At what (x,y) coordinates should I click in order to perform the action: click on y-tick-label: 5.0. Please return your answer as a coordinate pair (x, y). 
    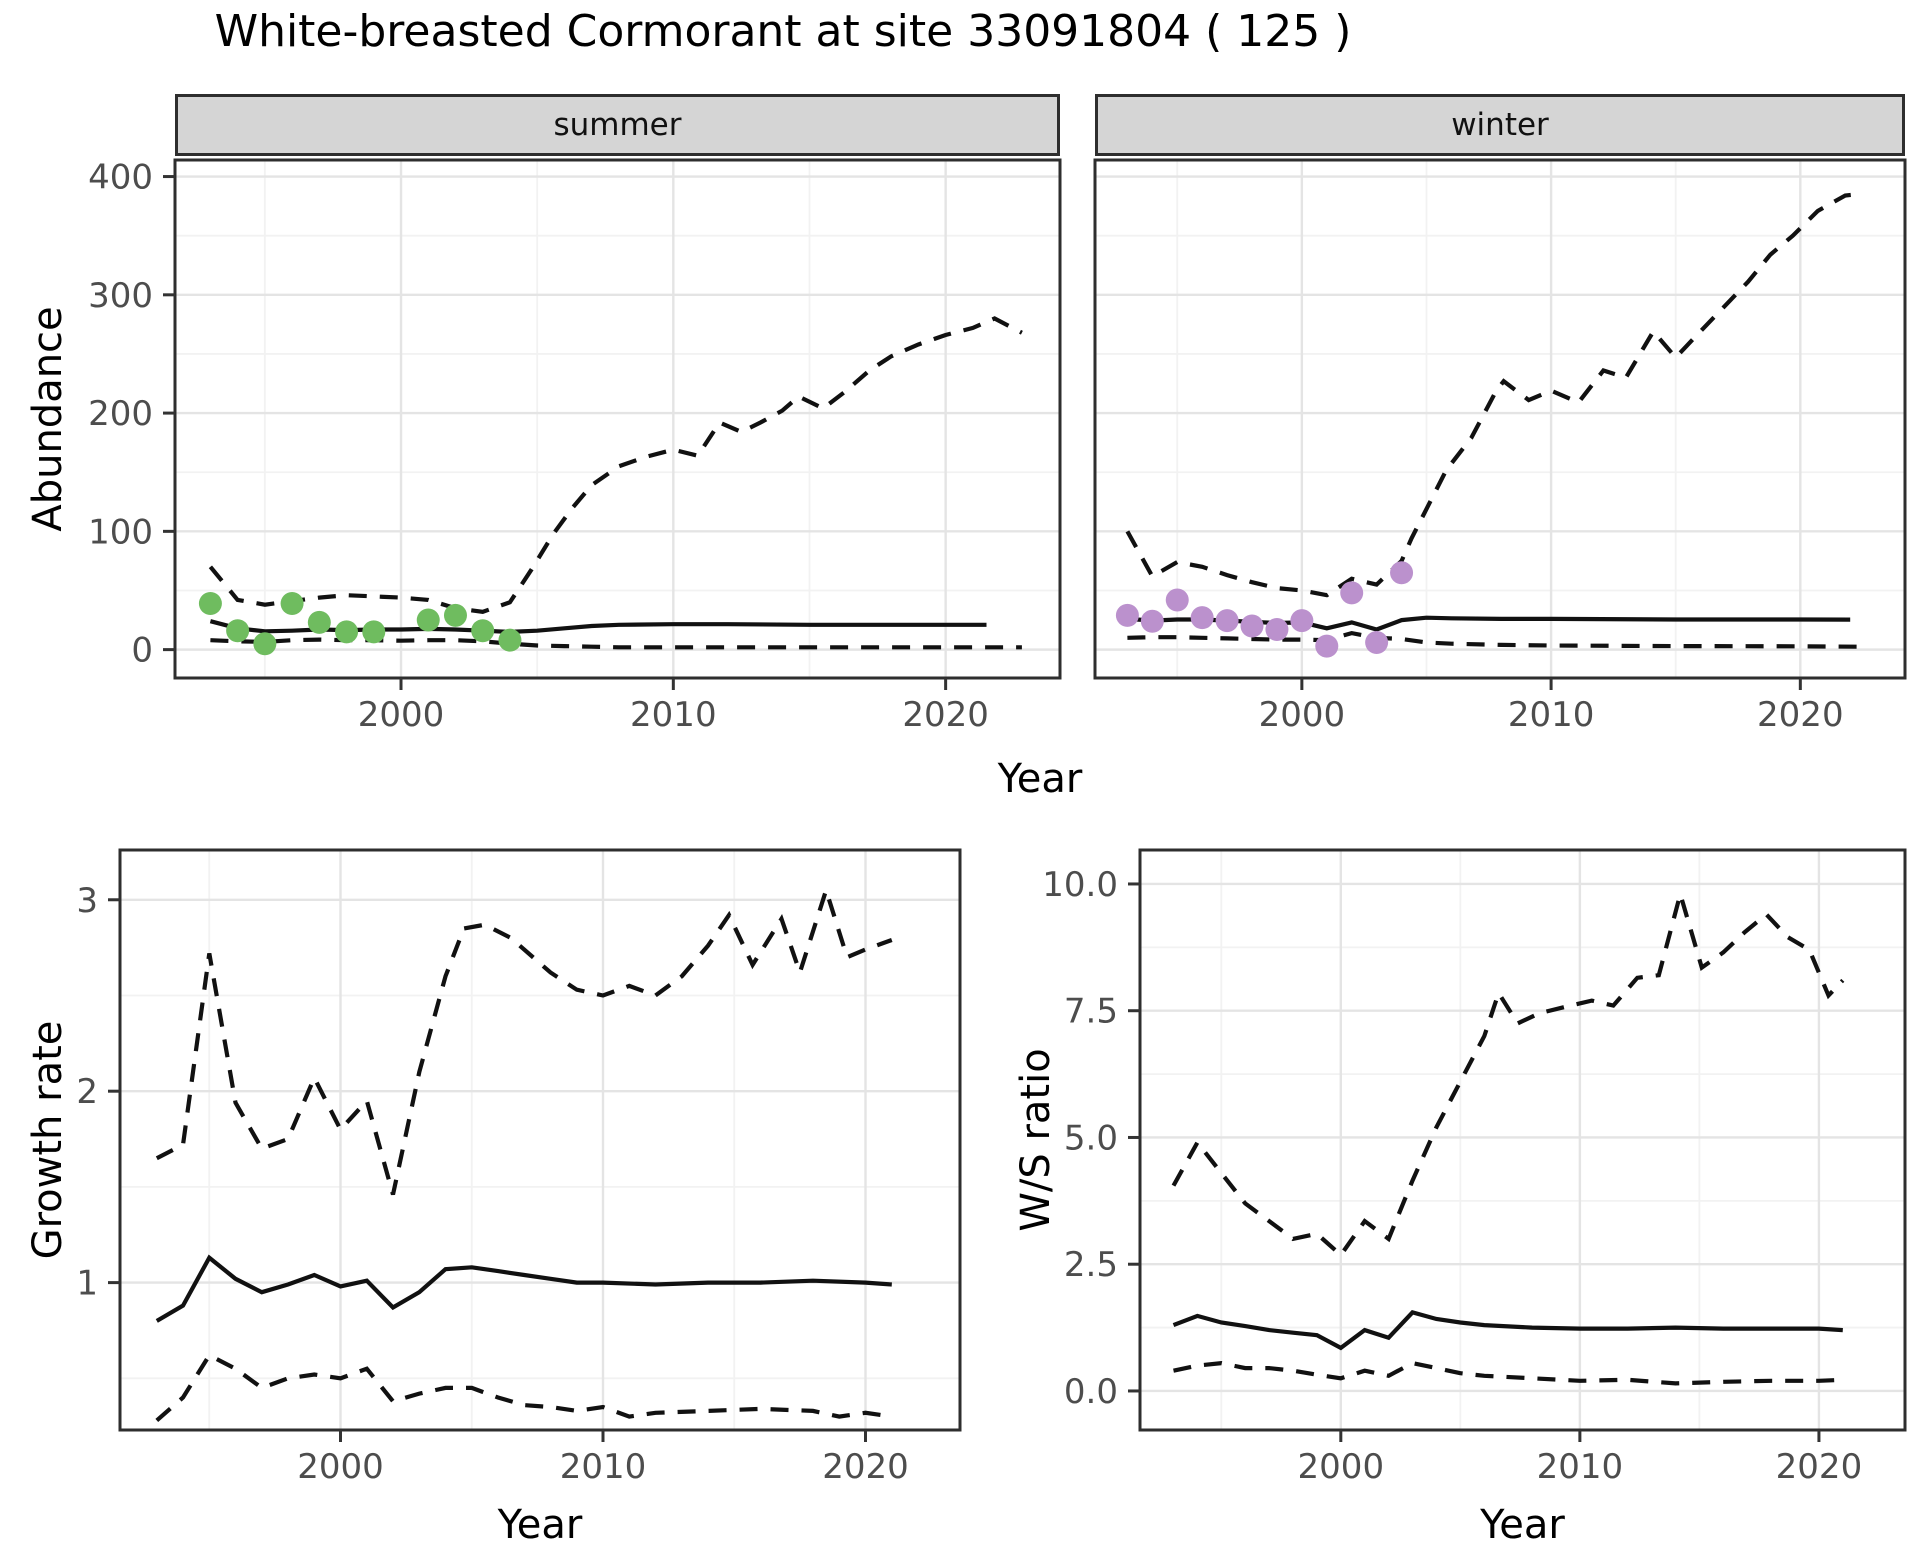
    Looking at the image, I should click on (1091, 1138).